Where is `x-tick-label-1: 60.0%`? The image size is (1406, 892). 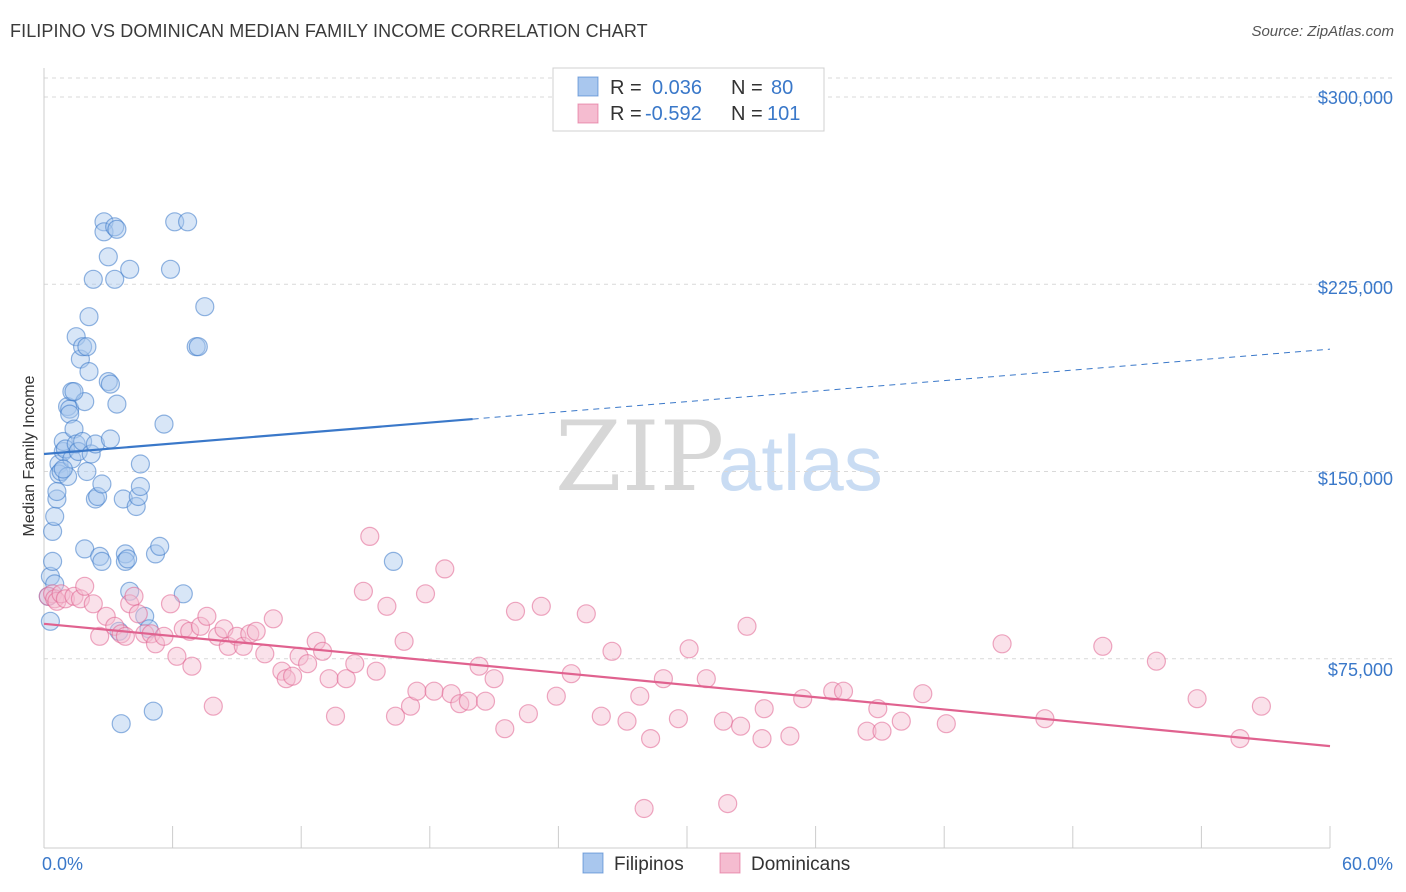
x-tick-label-1: 60.0% is located at coordinates (1367, 864).